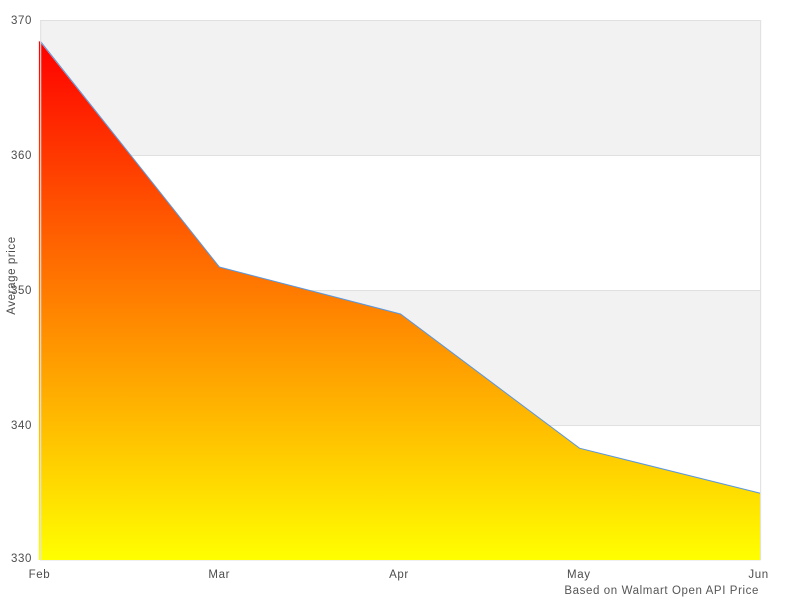 Image resolution: width=800 pixels, height=605 pixels. Describe the element at coordinates (12, 275) in the screenshot. I see `svg-text: Average price` at that location.